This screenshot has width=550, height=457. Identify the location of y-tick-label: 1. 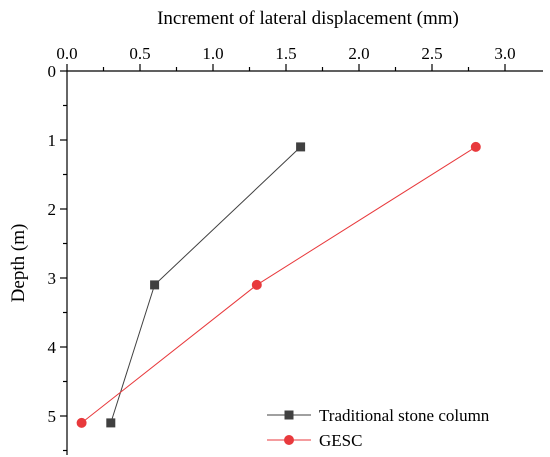
(52, 140).